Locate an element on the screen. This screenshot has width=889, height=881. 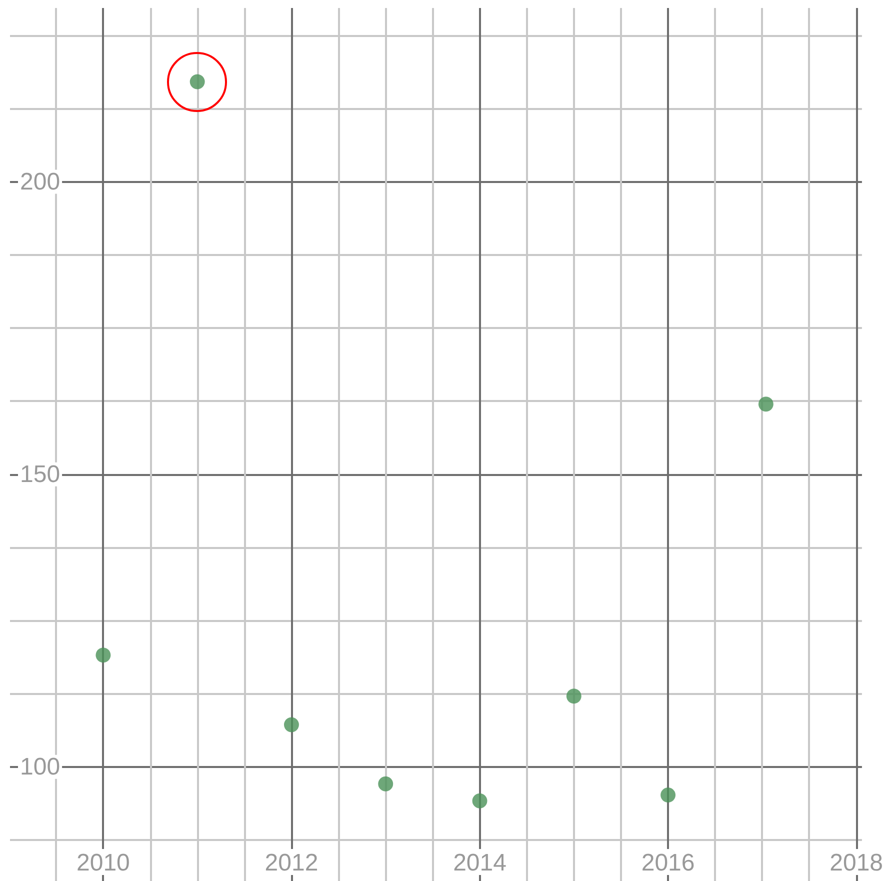
y-tick-label: 150 is located at coordinates (40, 474).